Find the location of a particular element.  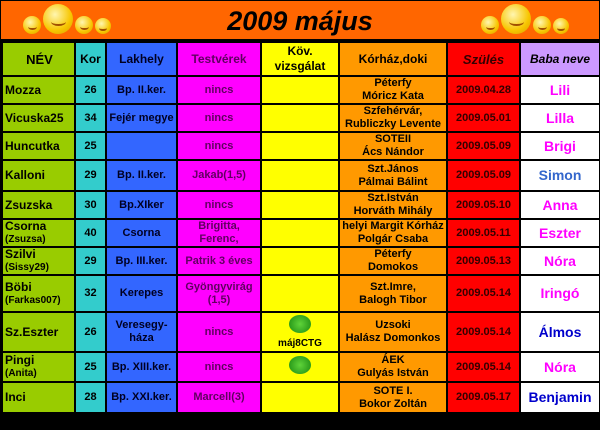

cell-baba-neve: Brigi is located at coordinates (559, 146).